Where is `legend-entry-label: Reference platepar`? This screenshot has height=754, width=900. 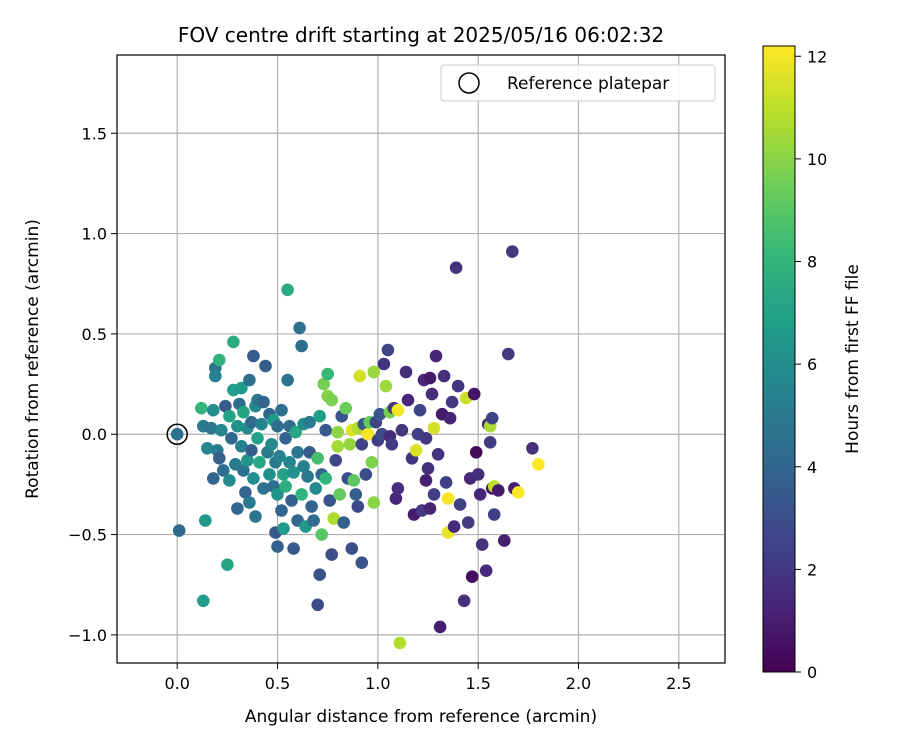
legend-entry-label: Reference platepar is located at coordinates (588, 84).